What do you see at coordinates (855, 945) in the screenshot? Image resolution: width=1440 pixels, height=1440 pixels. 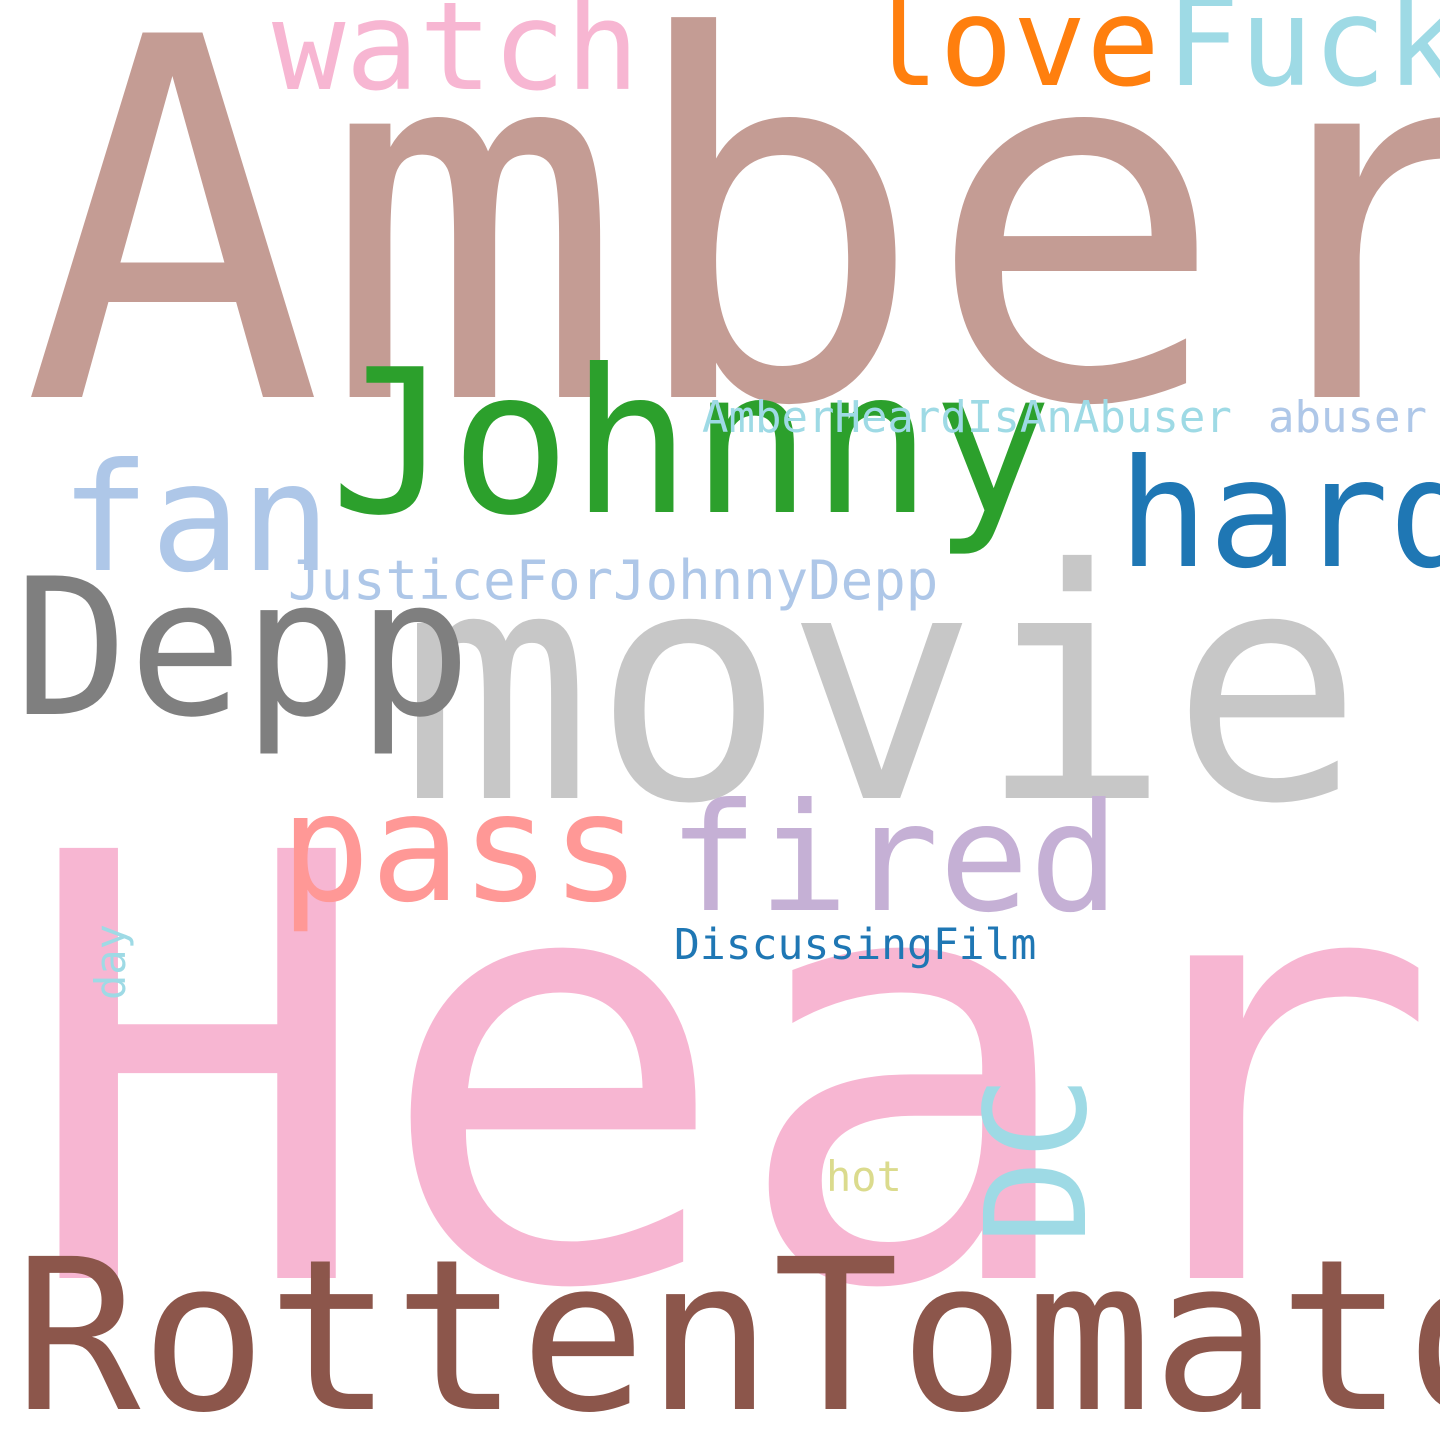 I see `word-discussingfilm: DiscussingFilm` at bounding box center [855, 945].